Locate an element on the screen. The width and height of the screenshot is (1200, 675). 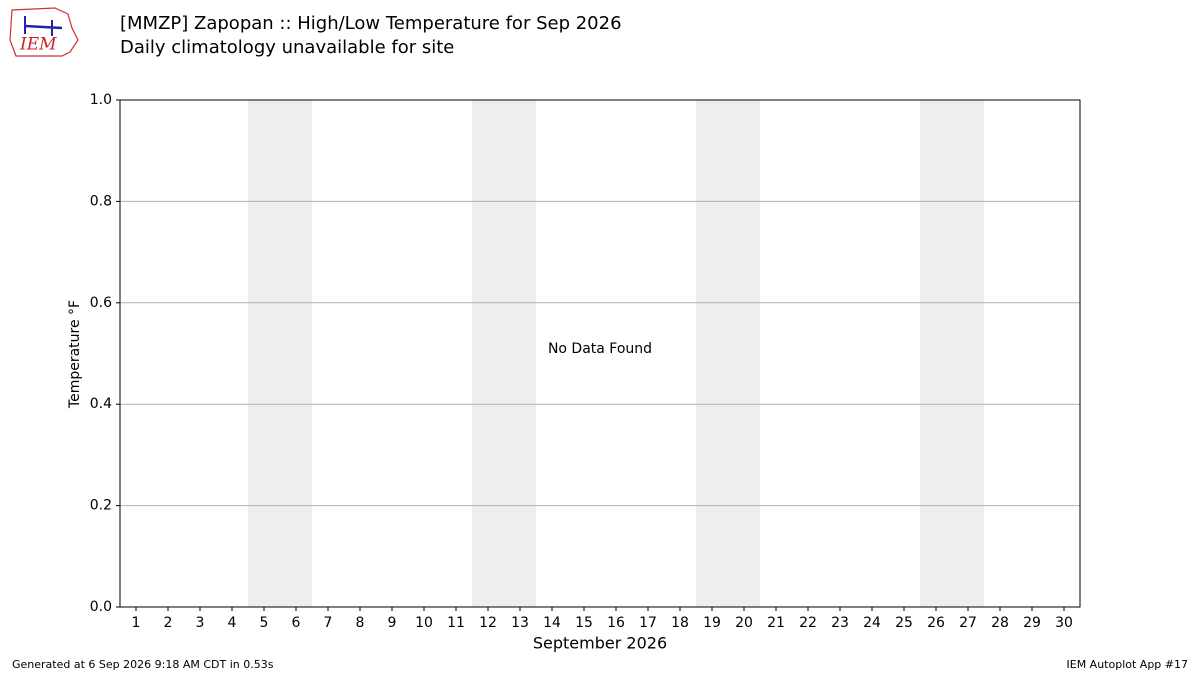
x-tick-label: 22 is located at coordinates (808, 623).